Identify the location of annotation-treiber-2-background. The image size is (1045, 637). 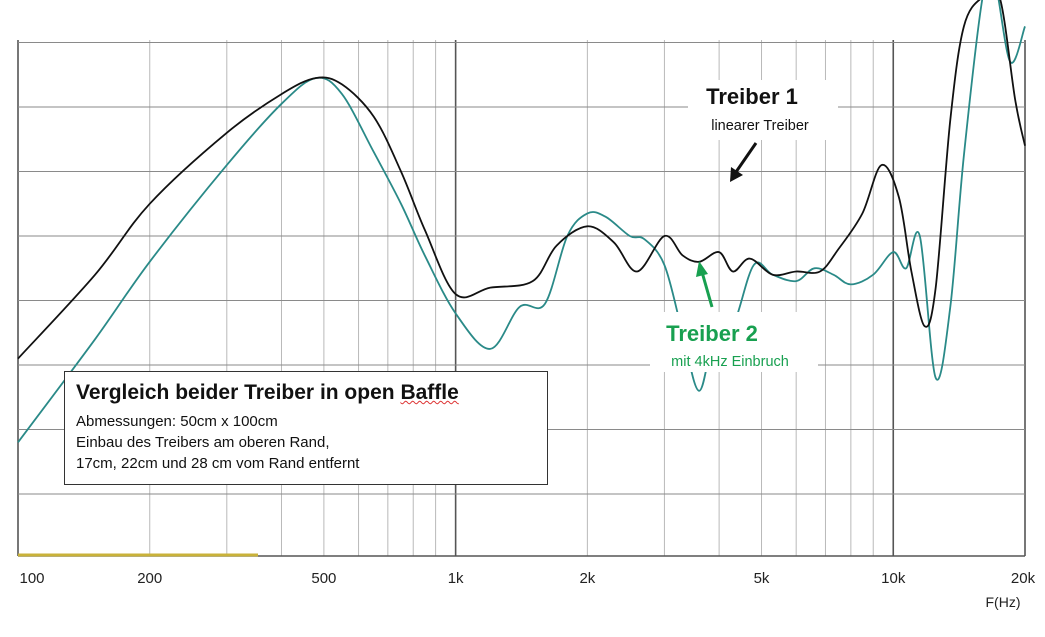
(734, 342).